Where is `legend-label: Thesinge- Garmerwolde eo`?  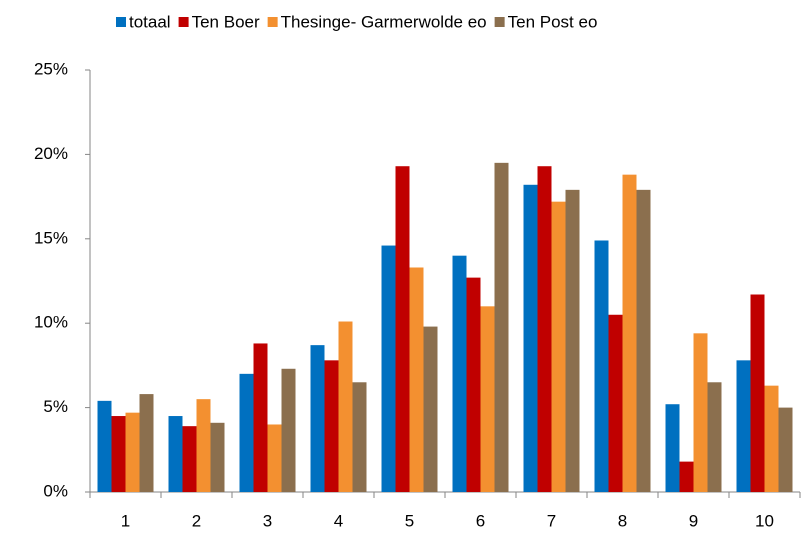
legend-label: Thesinge- Garmerwolde eo is located at coordinates (384, 21).